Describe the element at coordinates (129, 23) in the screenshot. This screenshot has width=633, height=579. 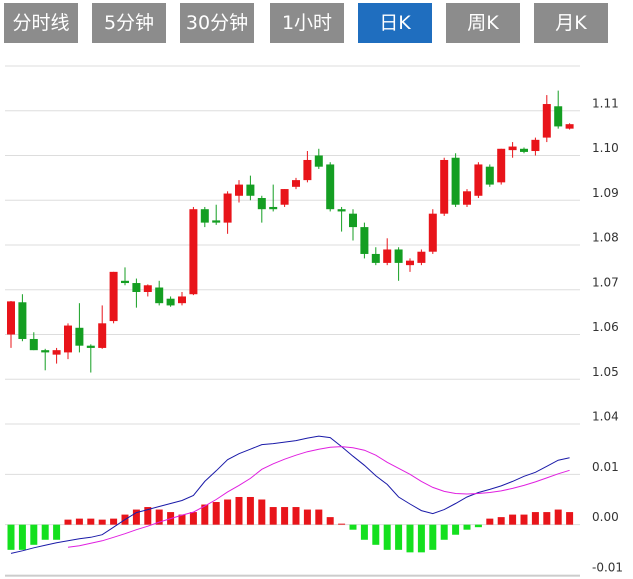
I see `period-tab: 5分钟` at that location.